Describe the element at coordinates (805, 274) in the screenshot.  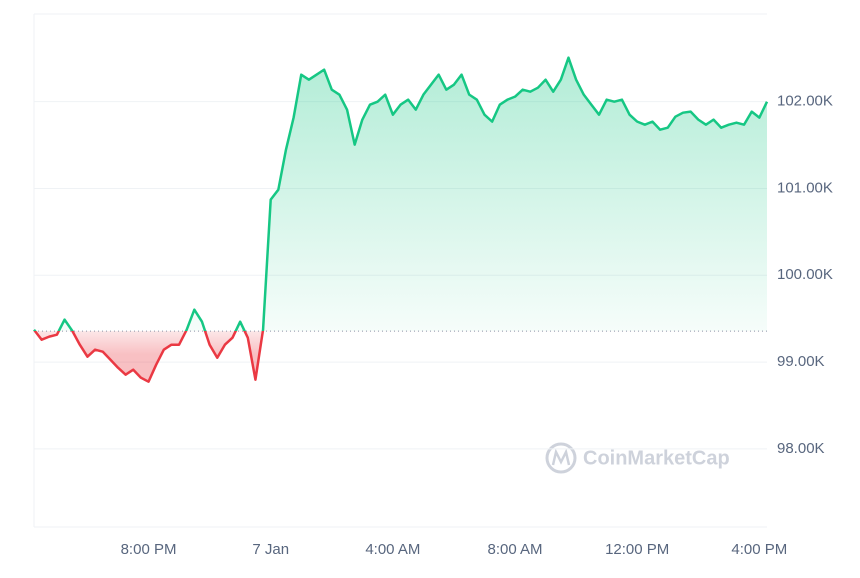
I see `y-tick-label: 100.00K` at that location.